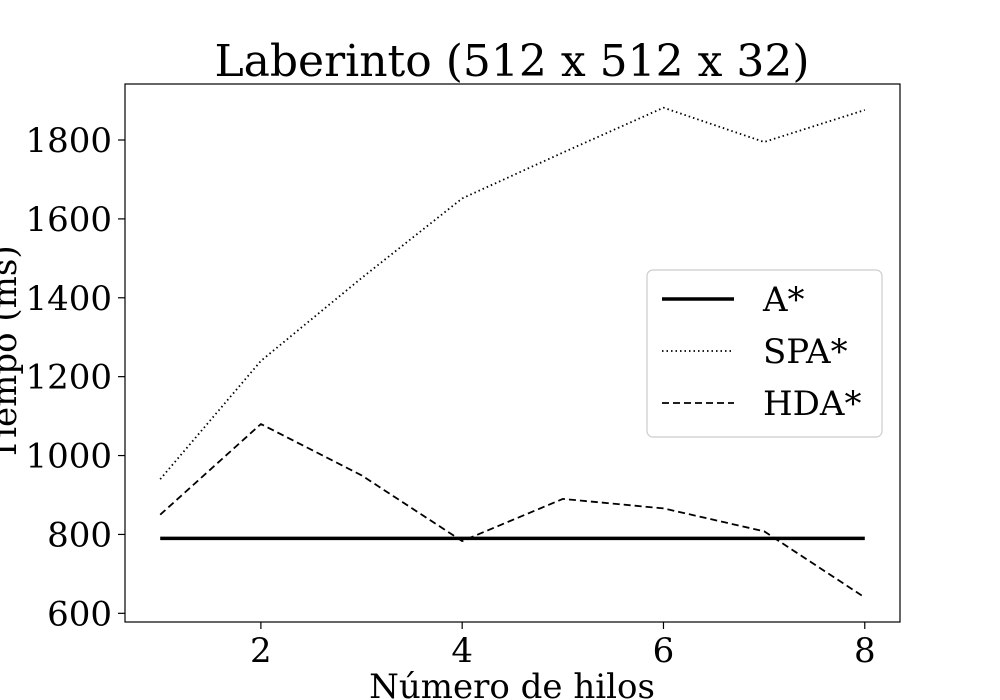 The width and height of the screenshot is (1000, 700). I want to click on chart-title: Laberinto (512 x 512 x 32), so click(511, 61).